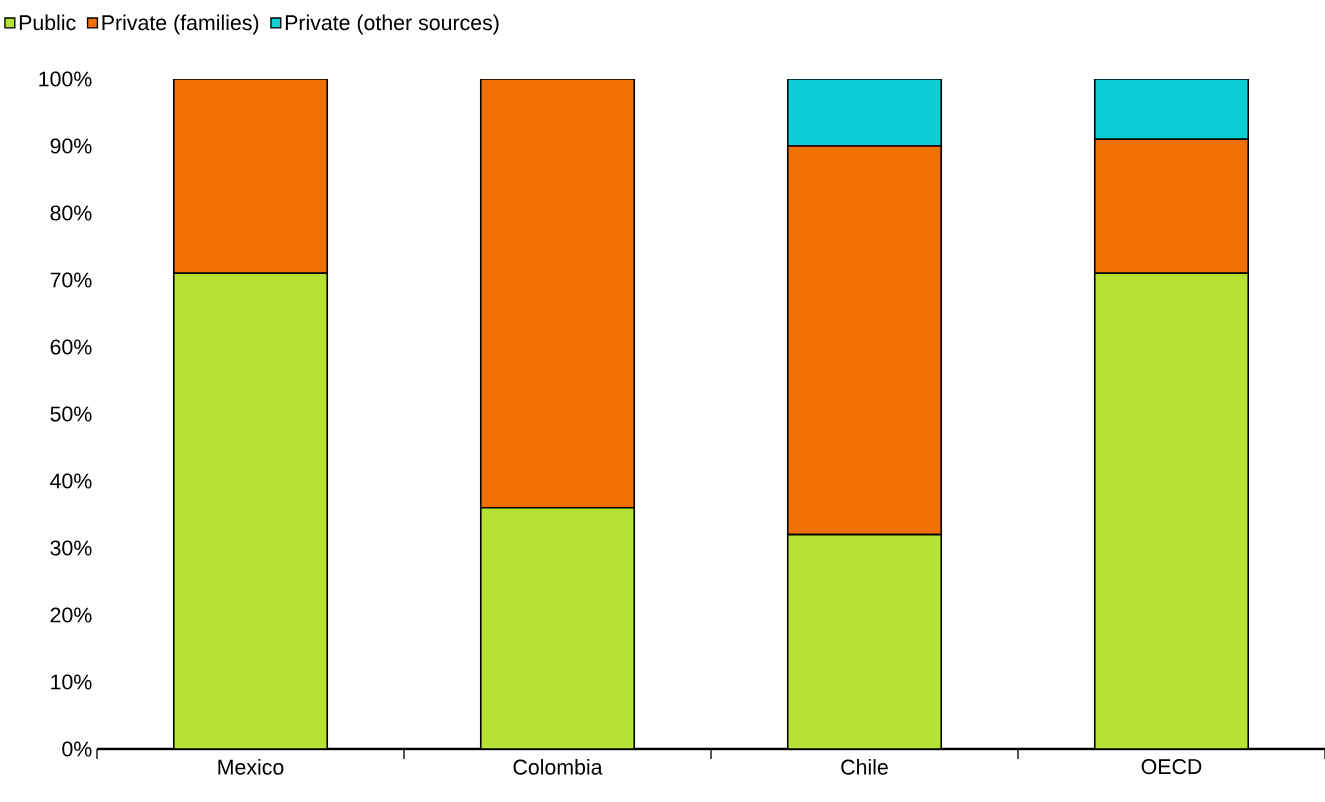 The width and height of the screenshot is (1325, 802). Describe the element at coordinates (864, 767) in the screenshot. I see `x-tick-label: Chile` at that location.